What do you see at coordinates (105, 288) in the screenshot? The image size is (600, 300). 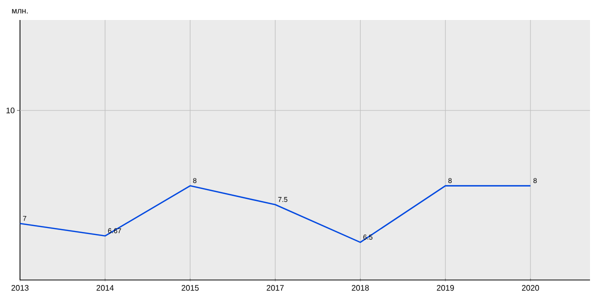 I see `x-tick-label: 2014` at bounding box center [105, 288].